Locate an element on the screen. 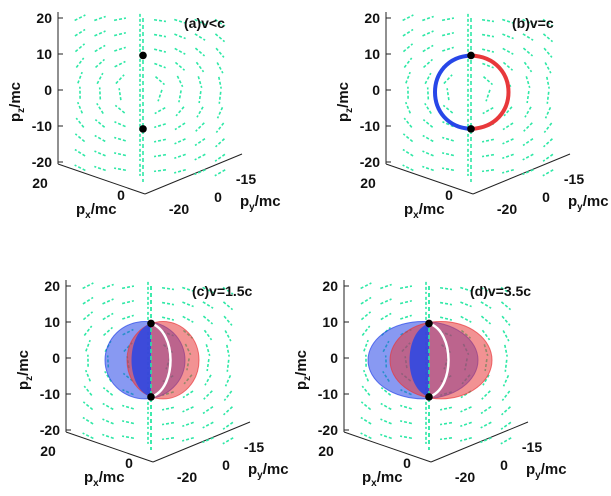 The height and width of the screenshot is (496, 611). y-tick-label: -15 is located at coordinates (246, 179).